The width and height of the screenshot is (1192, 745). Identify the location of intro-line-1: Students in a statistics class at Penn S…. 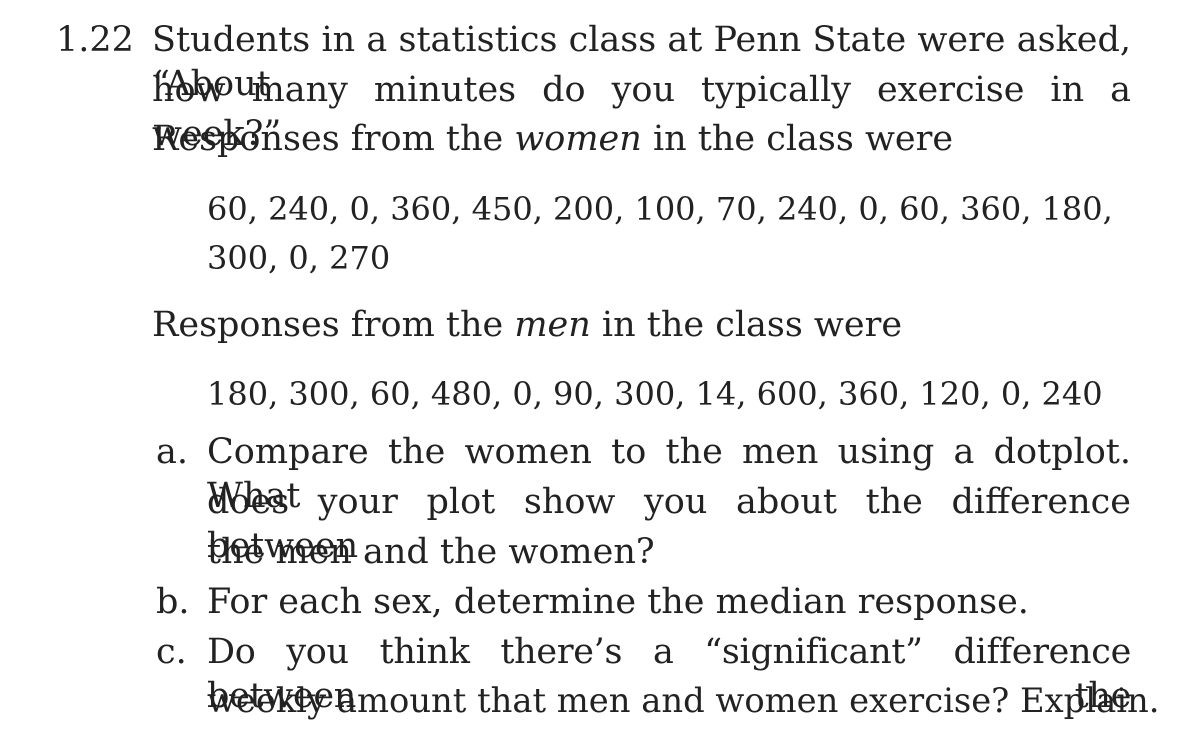
(641, 62).